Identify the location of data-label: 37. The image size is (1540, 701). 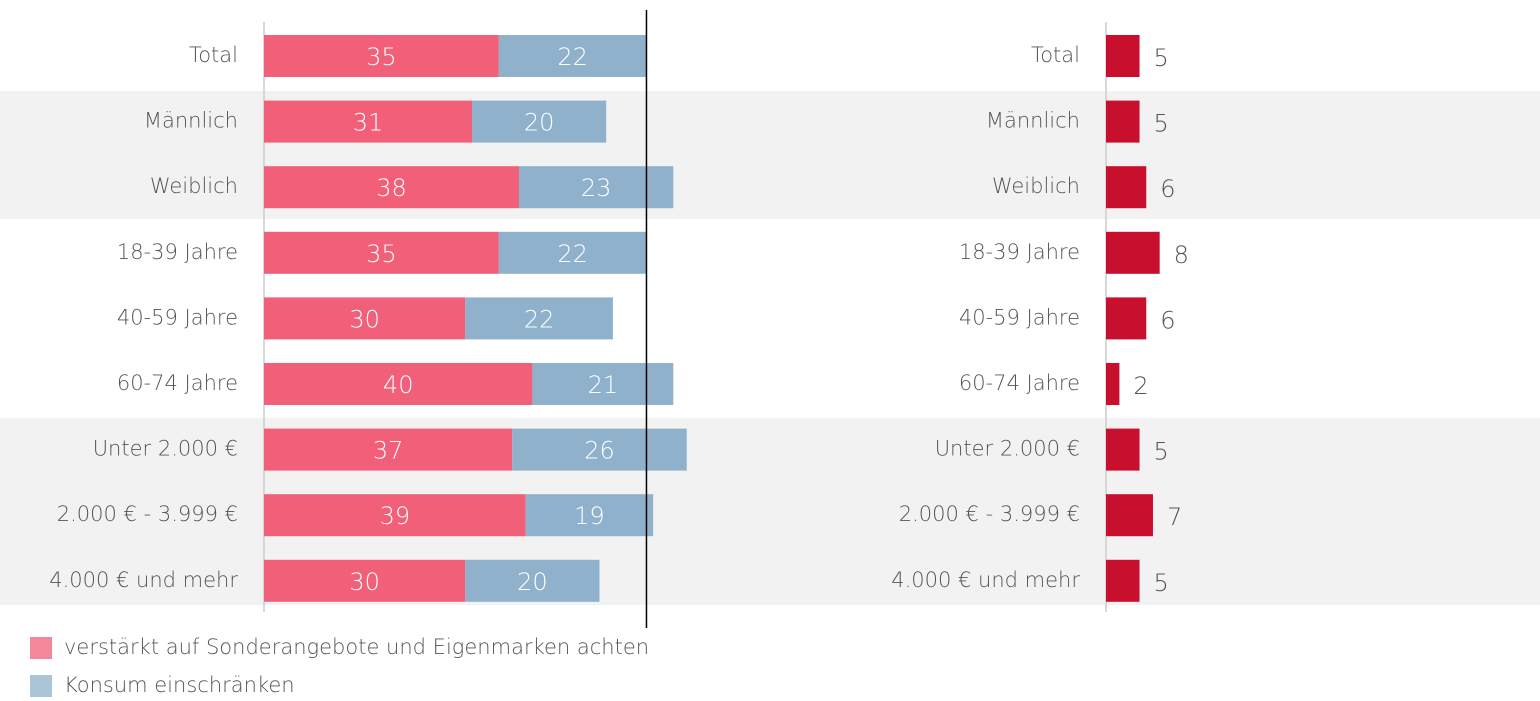
(388, 451).